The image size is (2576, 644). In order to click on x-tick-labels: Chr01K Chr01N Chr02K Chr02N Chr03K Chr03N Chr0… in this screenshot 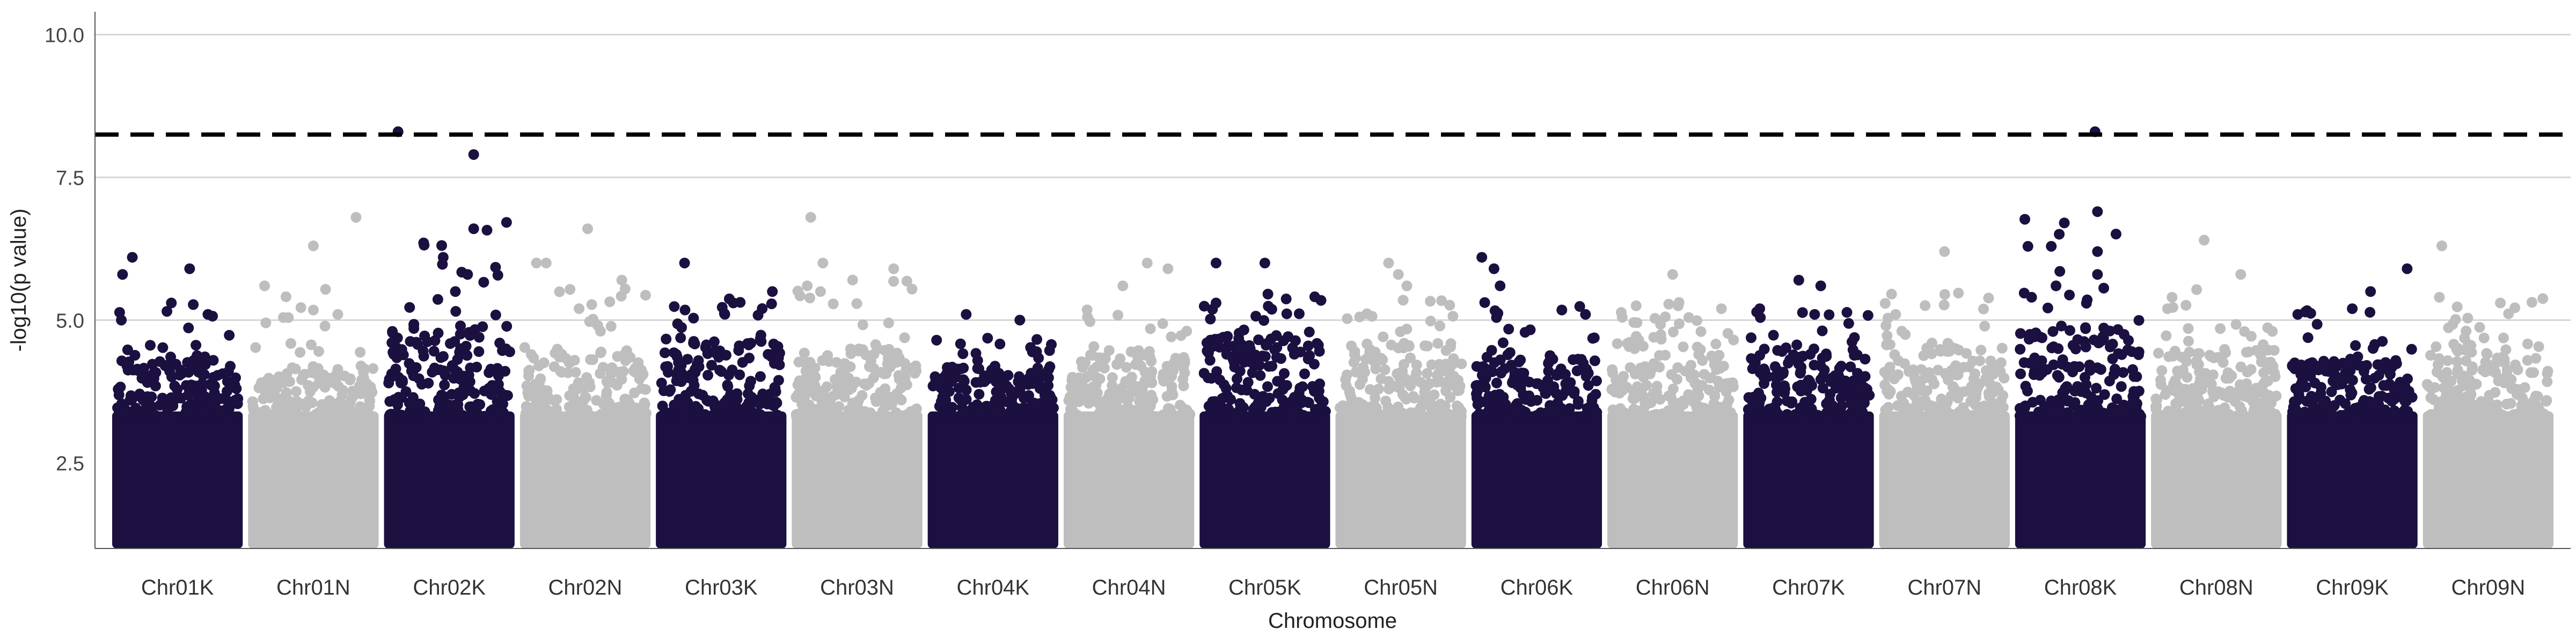, I will do `click(1333, 587)`.